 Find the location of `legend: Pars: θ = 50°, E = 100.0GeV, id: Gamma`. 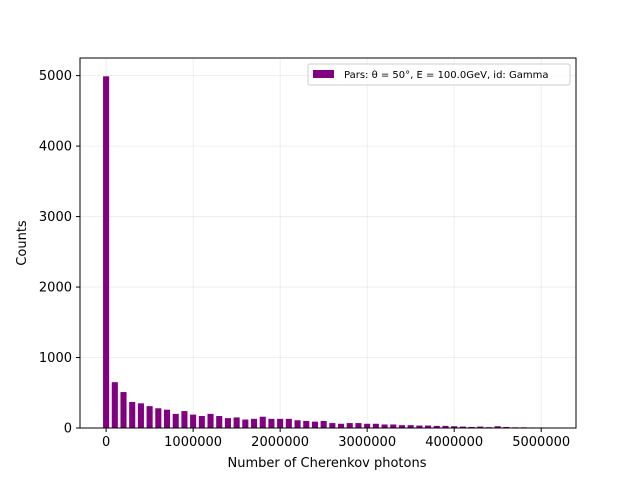

legend: Pars: θ = 50°, E = 100.0GeV, id: Gamma is located at coordinates (439, 74).